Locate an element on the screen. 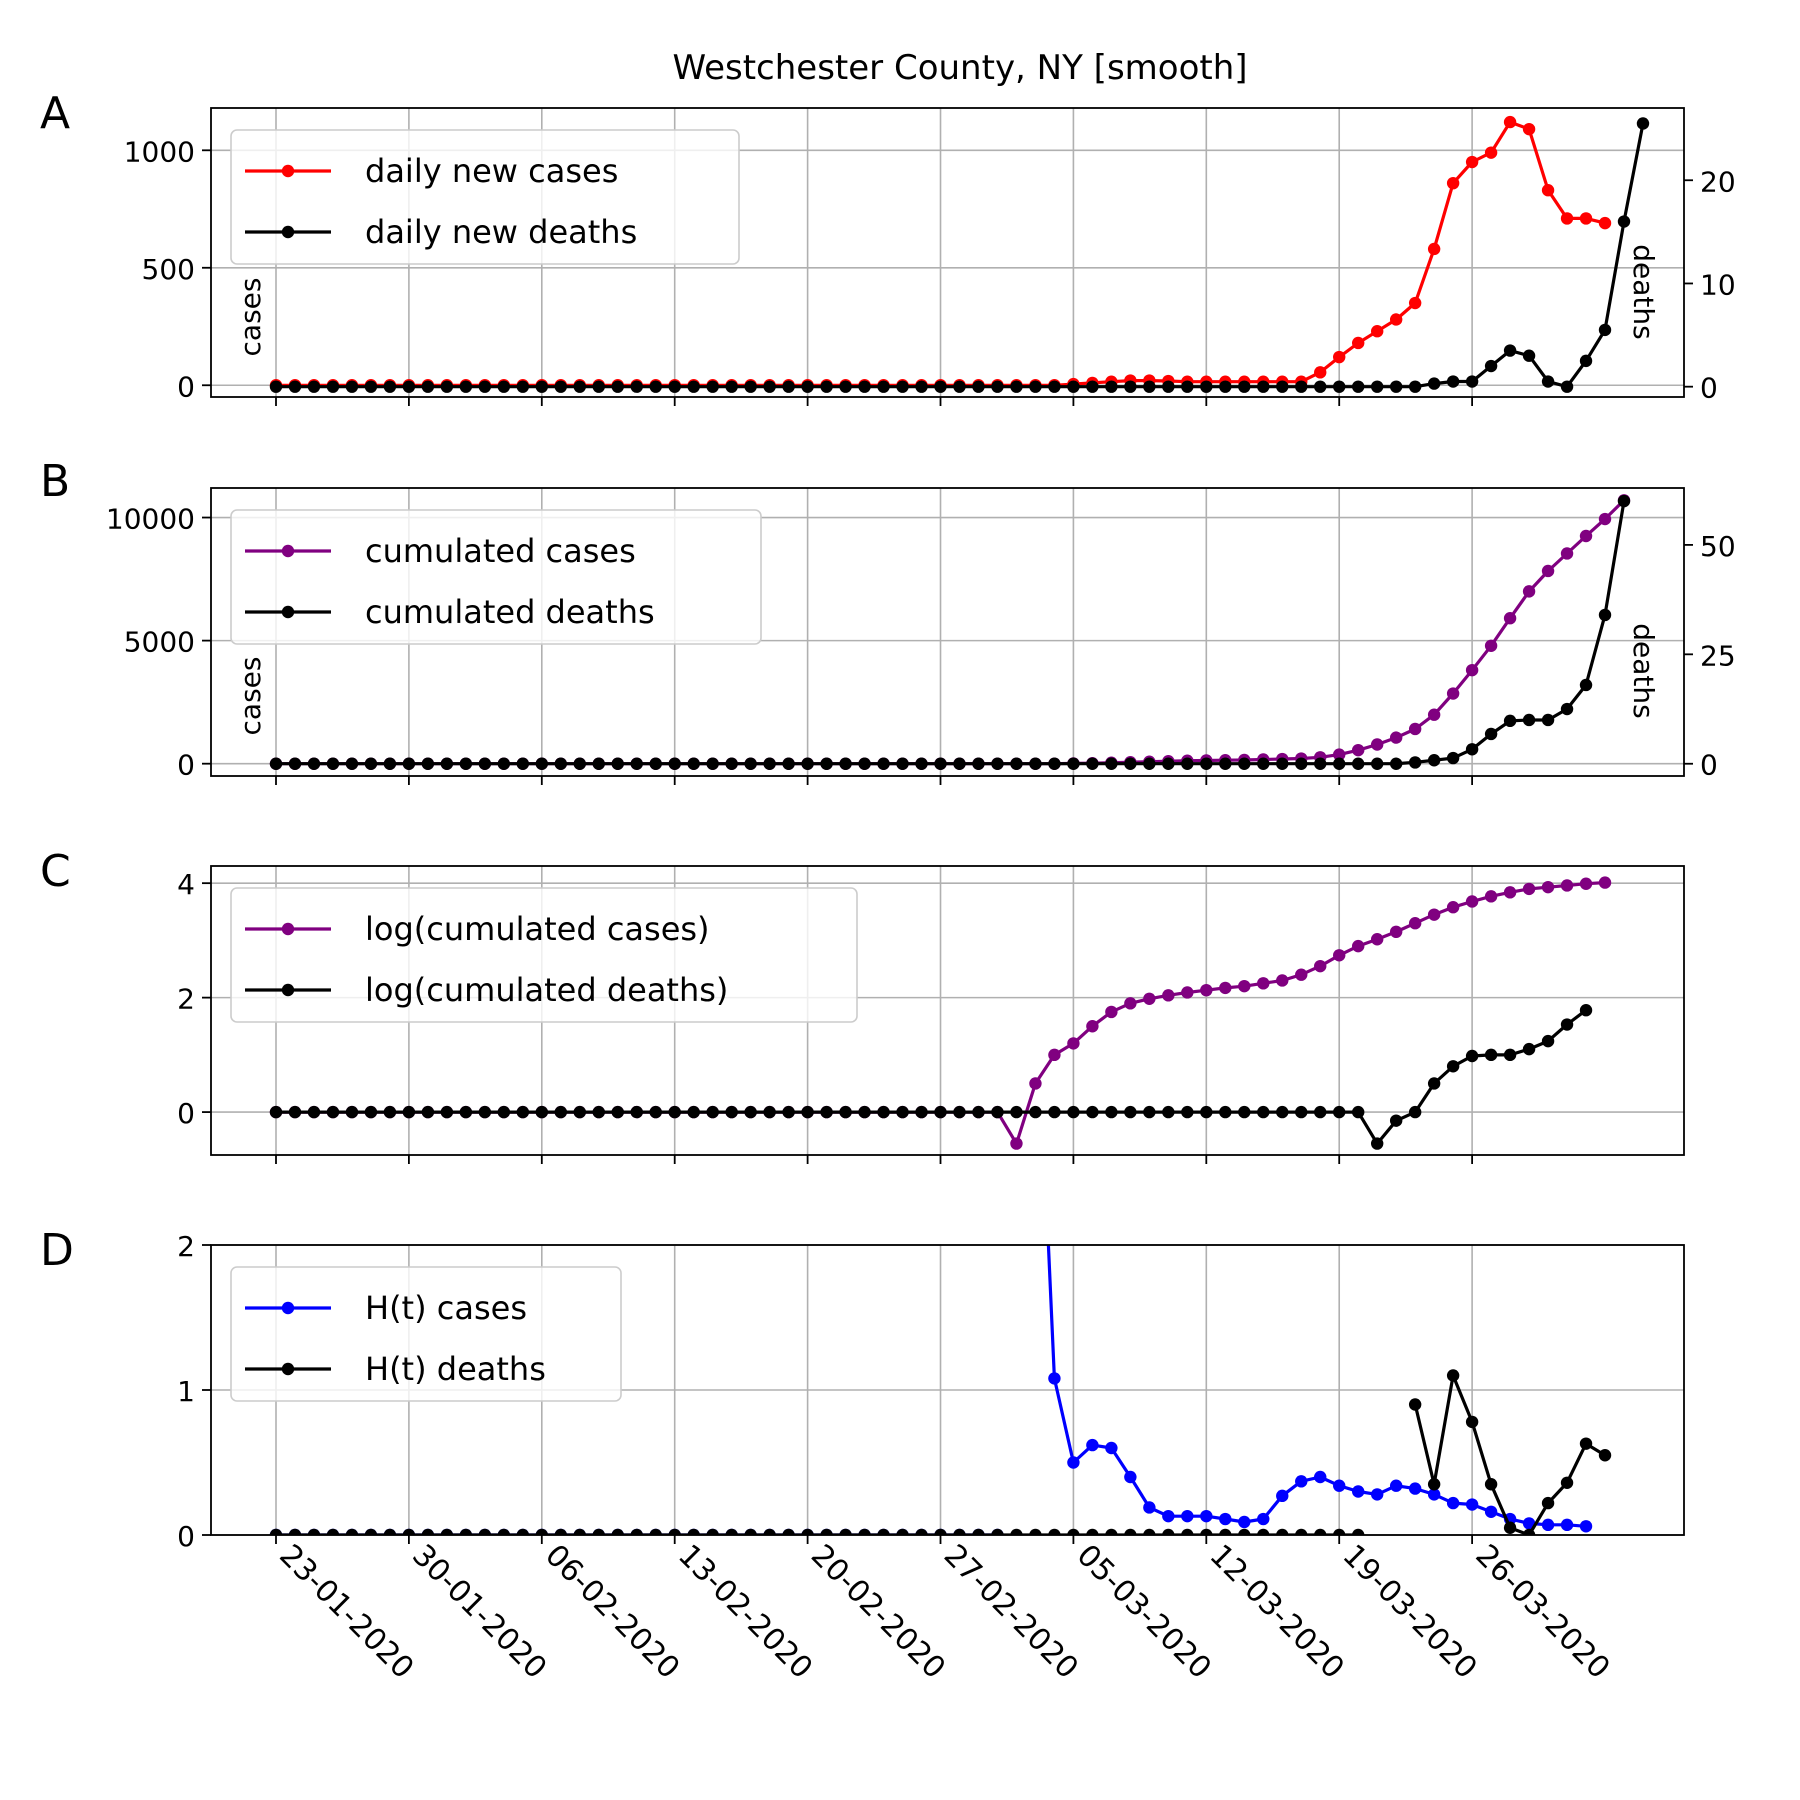  legend-entry: log(cumulated deaths) is located at coordinates (546, 990).